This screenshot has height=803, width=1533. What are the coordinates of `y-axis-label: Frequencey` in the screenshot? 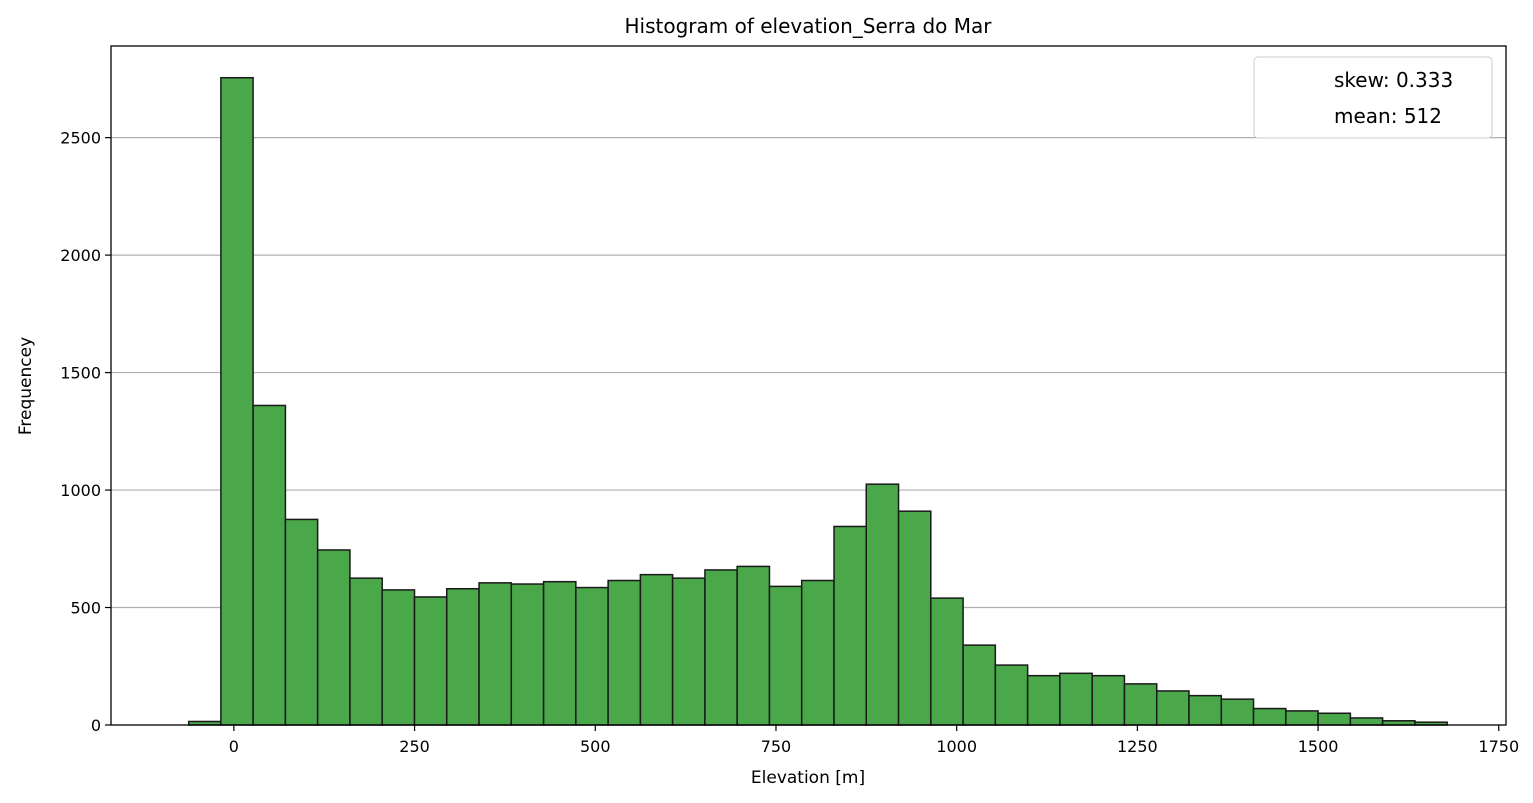 It's located at (26, 386).